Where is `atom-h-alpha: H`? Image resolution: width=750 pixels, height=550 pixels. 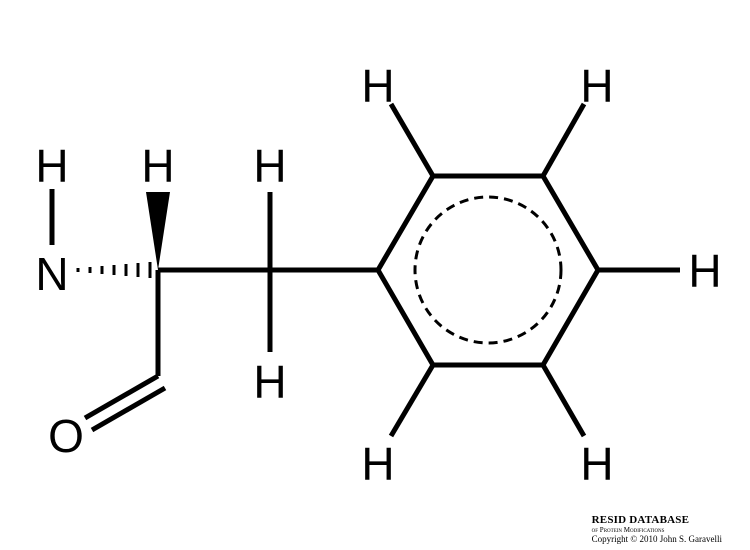
atom-h-alpha: H is located at coordinates (157, 166).